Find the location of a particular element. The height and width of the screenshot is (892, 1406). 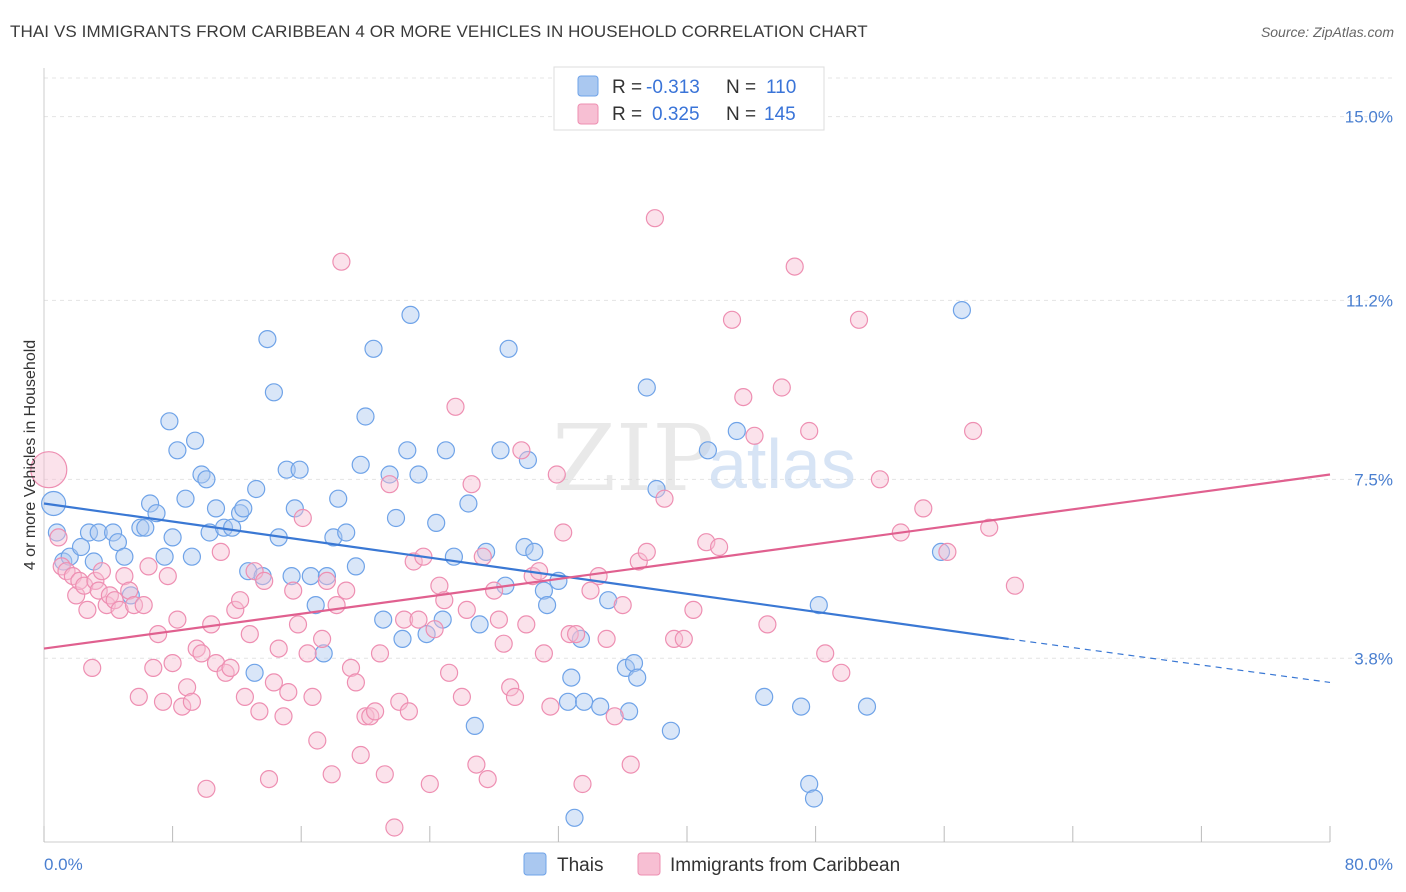

stats-legend-r-label: R = is located at coordinates (627, 87).